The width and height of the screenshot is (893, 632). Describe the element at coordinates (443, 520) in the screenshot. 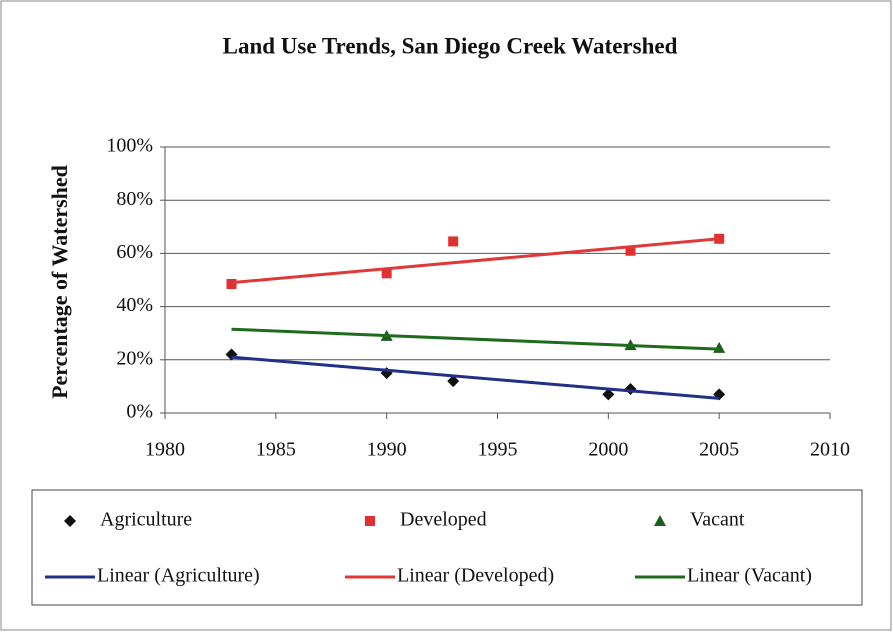

I see `legend-label: Developed` at that location.